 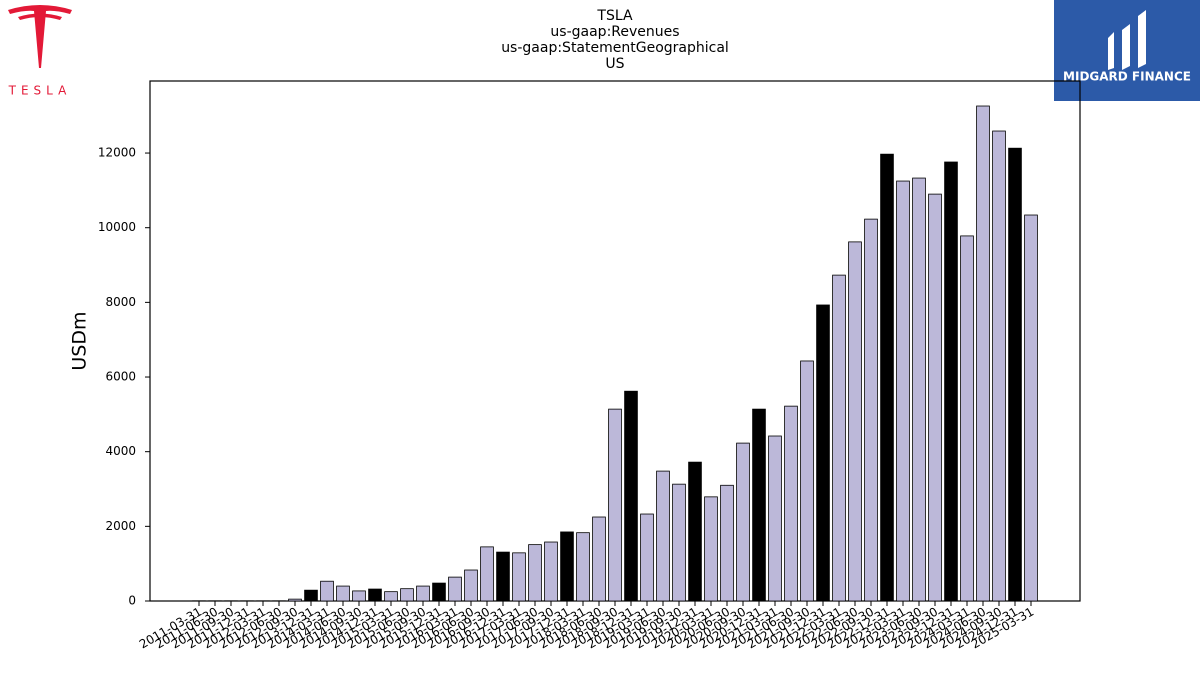 What do you see at coordinates (1127, 40) in the screenshot?
I see `logo-icon` at bounding box center [1127, 40].